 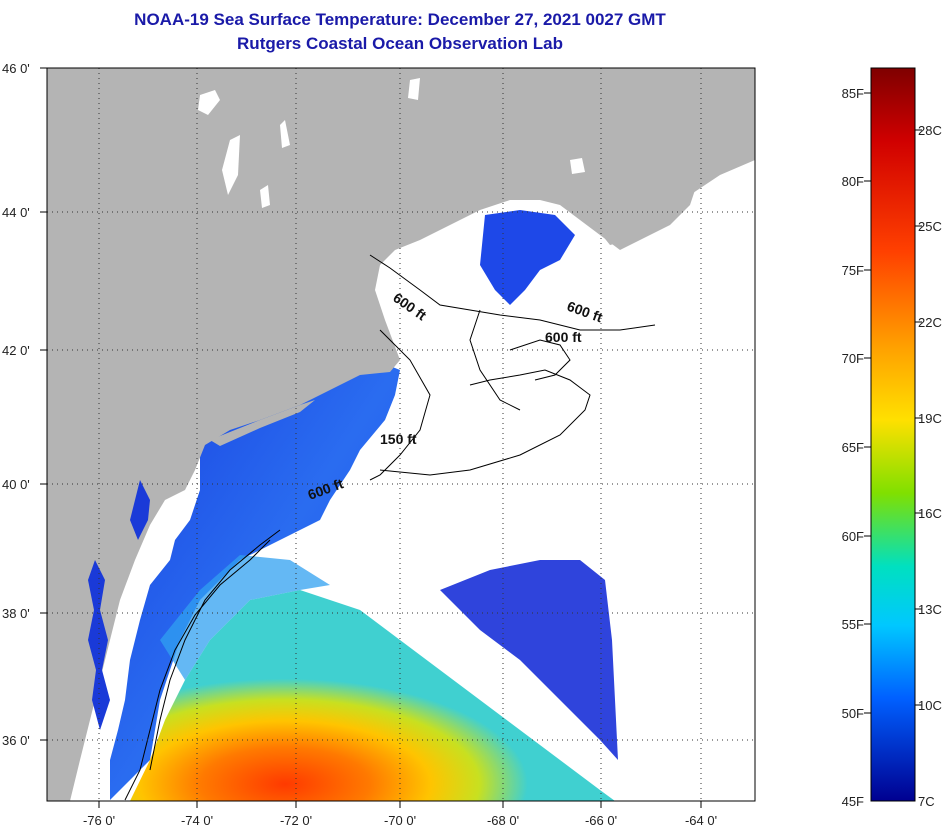 What do you see at coordinates (391, 143) in the screenshot?
I see `lakes` at bounding box center [391, 143].